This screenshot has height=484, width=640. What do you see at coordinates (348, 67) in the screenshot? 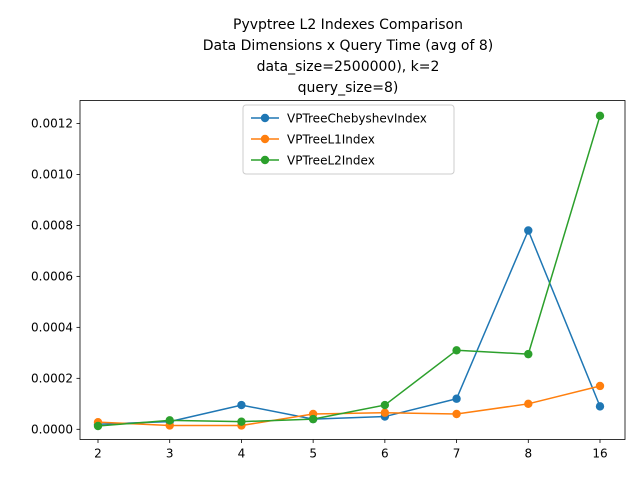
I see `chart-title-line-3: data_size=2500000), k=2` at bounding box center [348, 67].